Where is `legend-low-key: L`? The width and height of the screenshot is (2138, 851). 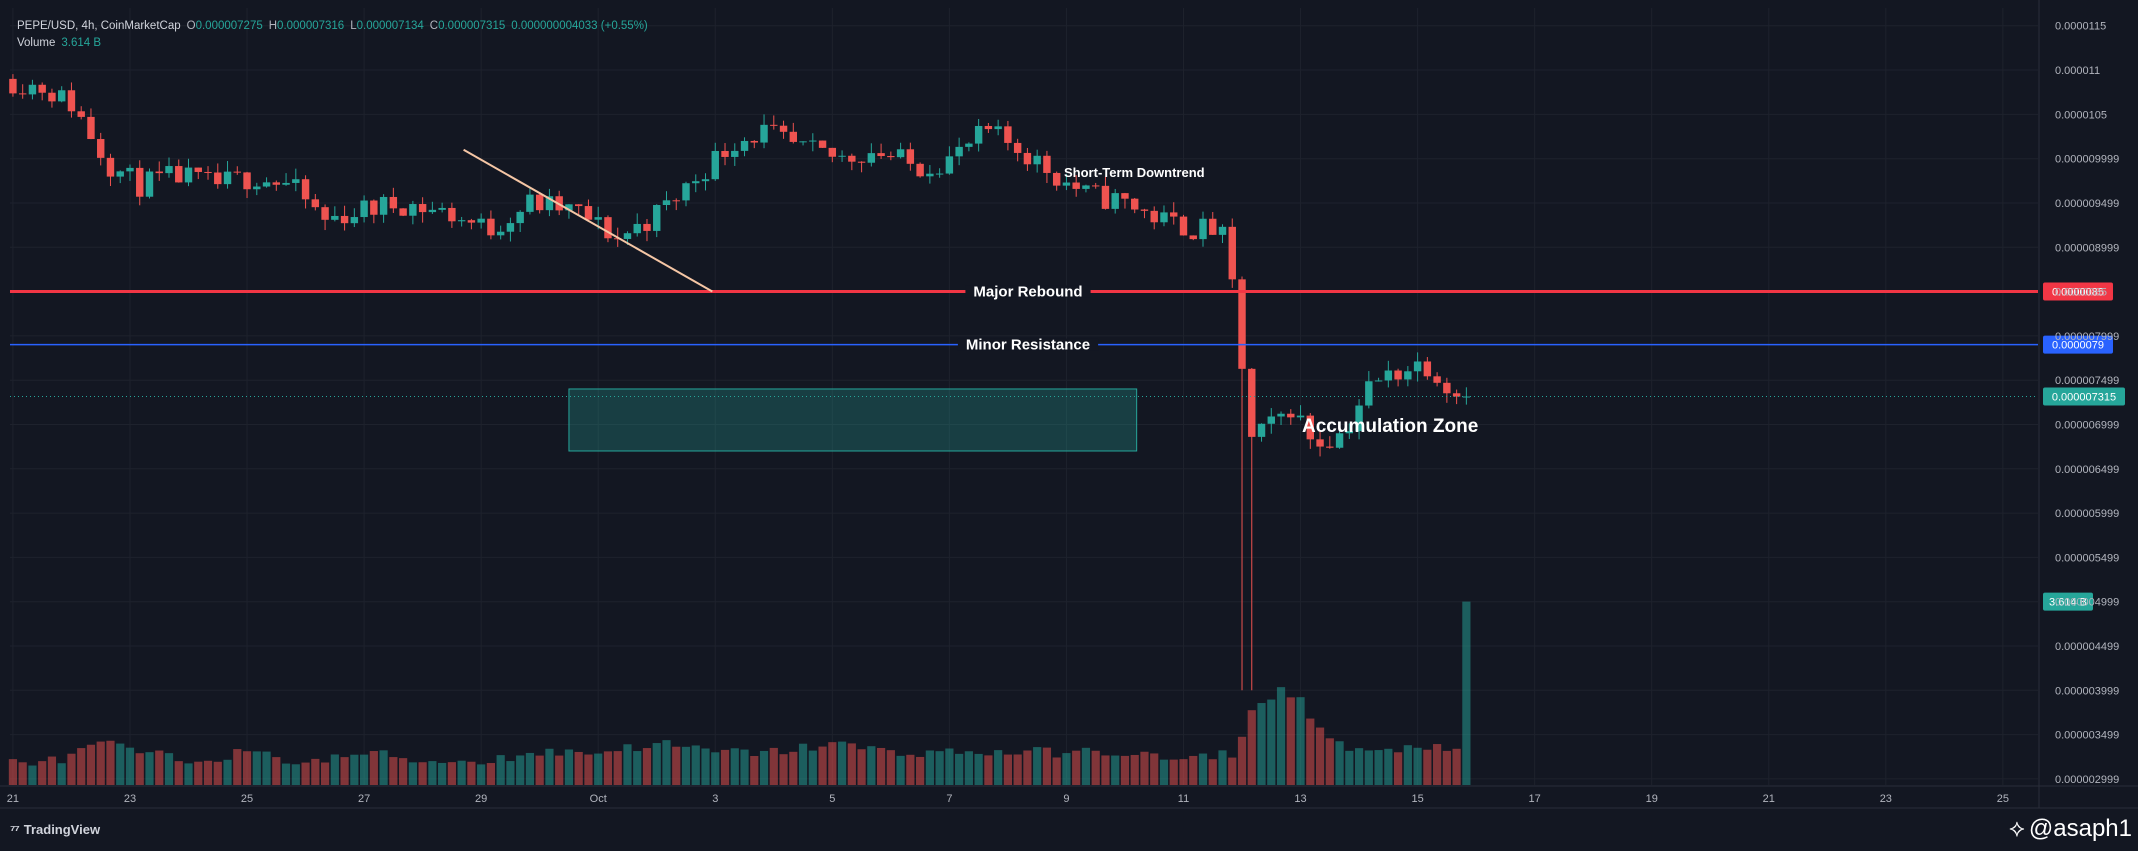 legend-low-key: L is located at coordinates (353, 26).